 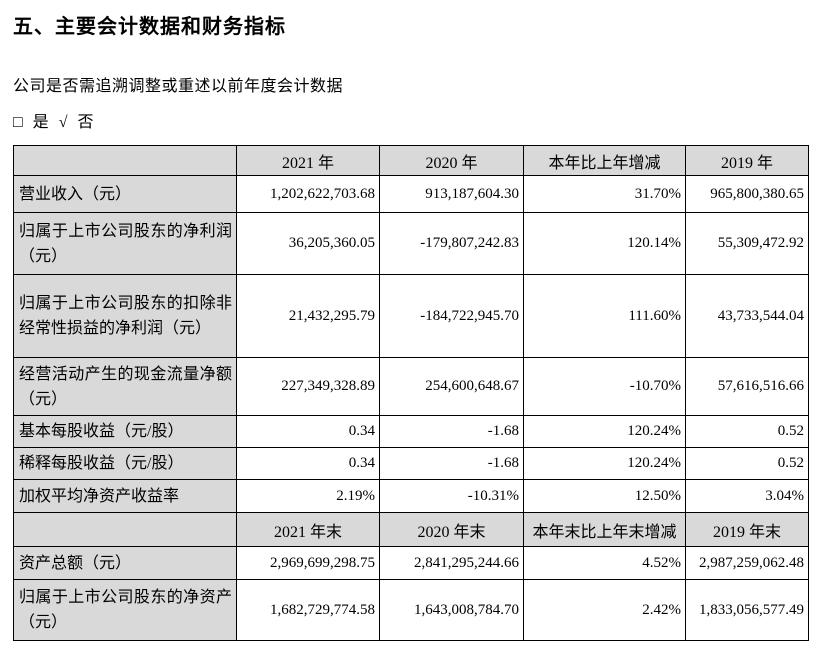 I want to click on row-label: 加权平均净资产收益率, so click(x=125, y=496).